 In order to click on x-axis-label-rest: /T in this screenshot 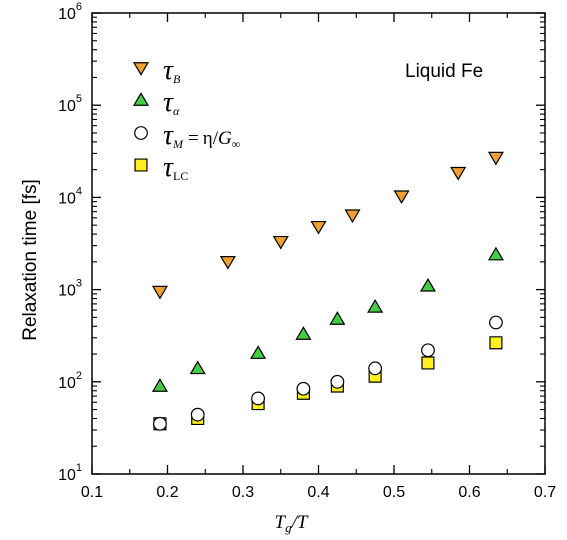, I will do `click(300, 522)`.